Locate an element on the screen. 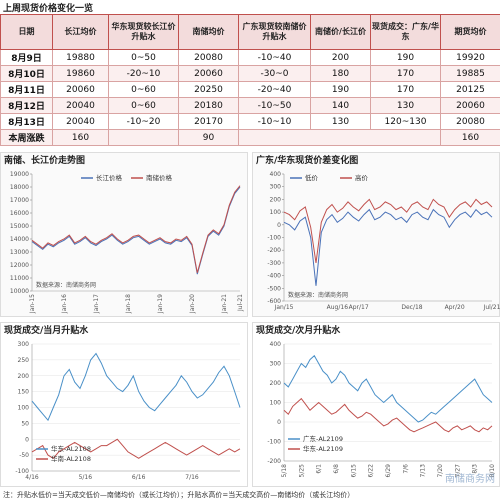 This screenshot has width=500, height=502. x-tick-label: 7/6 is located at coordinates (405, 469).